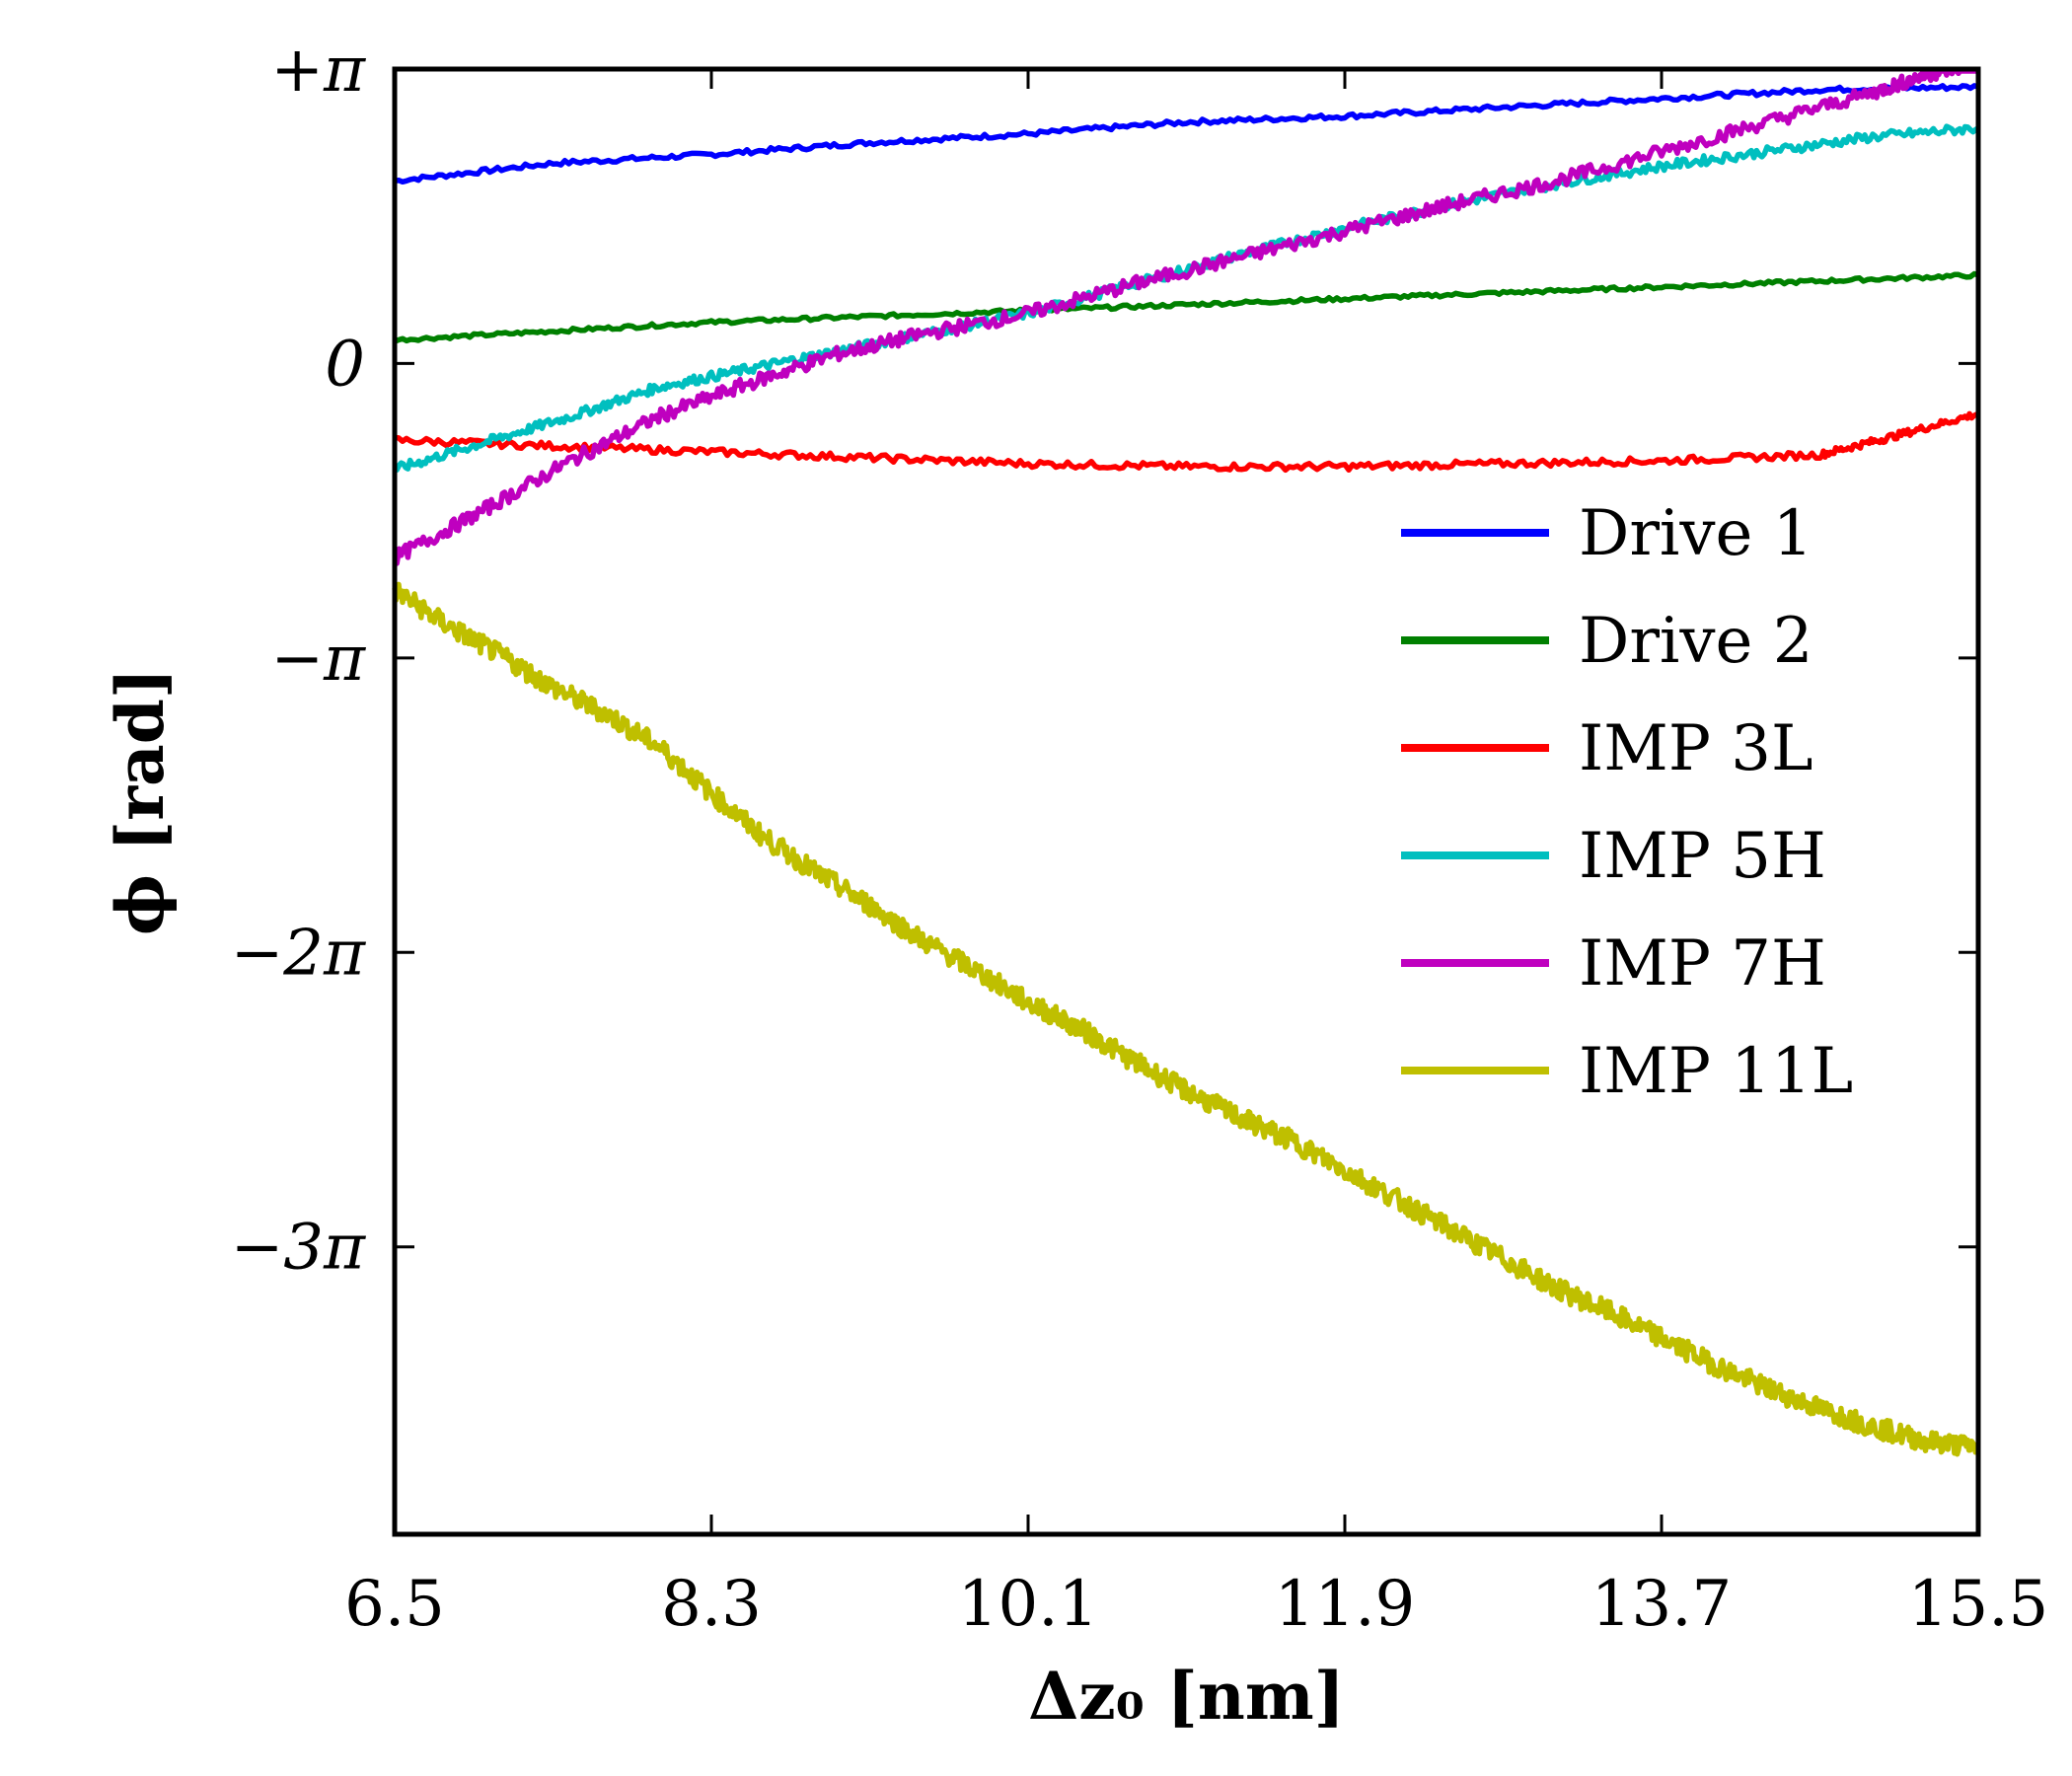  I want to click on y-axis-title: ϕ [rad], so click(141, 802).